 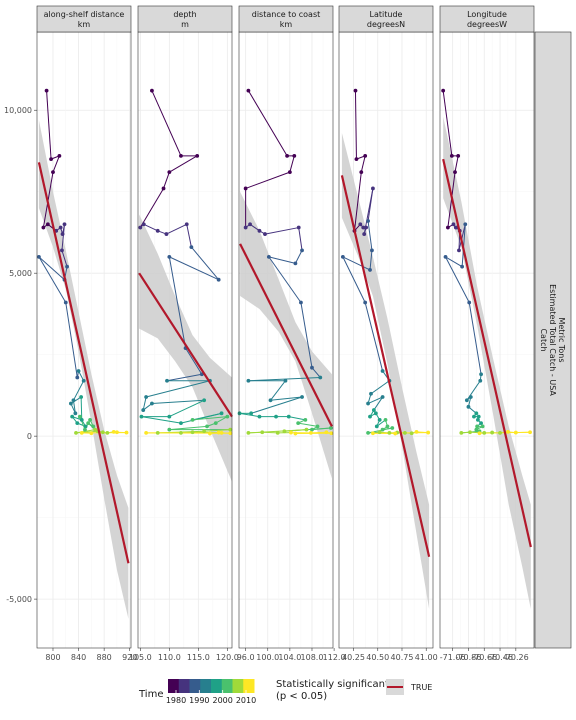 What do you see at coordinates (561, 339) in the screenshot?
I see `y-strip-line-3: Metric Tons` at bounding box center [561, 339].